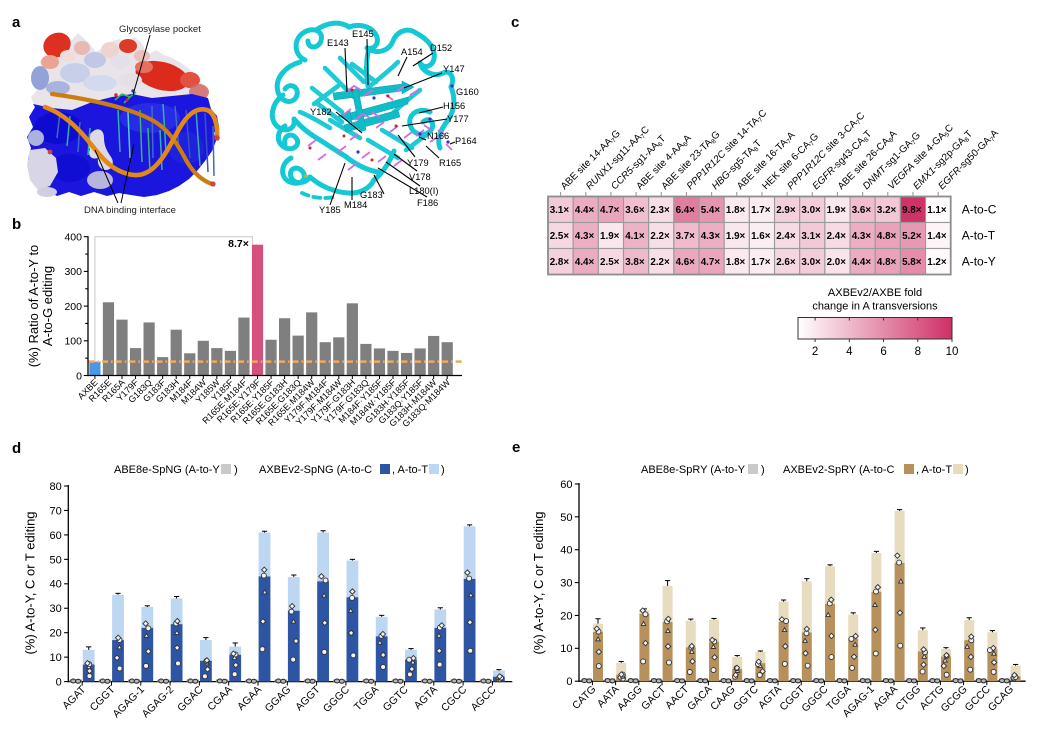  What do you see at coordinates (610, 262) in the screenshot?
I see `svg-text: 2.5×` at bounding box center [610, 262].